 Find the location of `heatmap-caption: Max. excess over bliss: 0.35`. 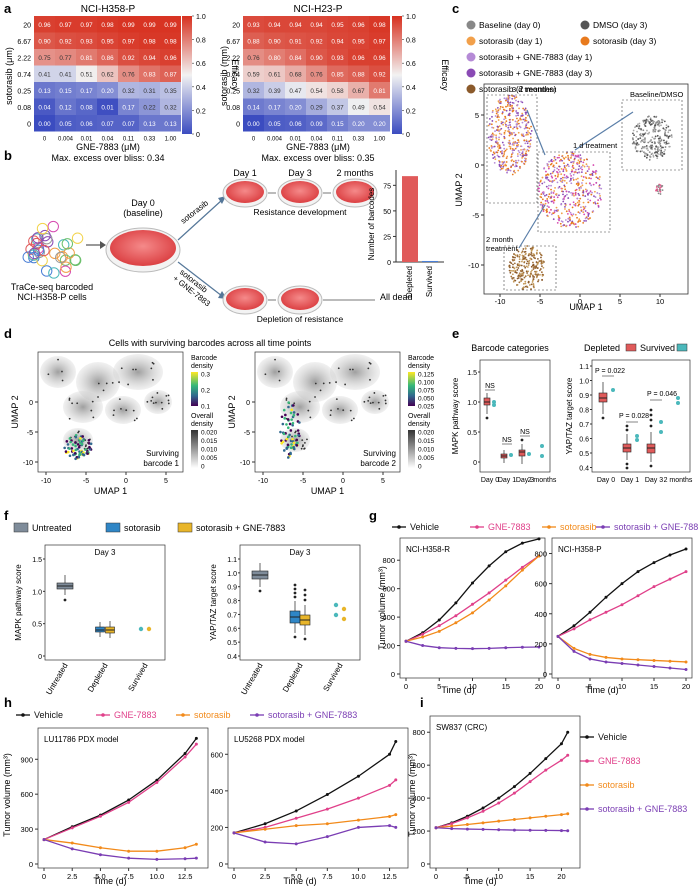

heatmap-caption: Max. excess over bliss: 0.35 is located at coordinates (317, 158).